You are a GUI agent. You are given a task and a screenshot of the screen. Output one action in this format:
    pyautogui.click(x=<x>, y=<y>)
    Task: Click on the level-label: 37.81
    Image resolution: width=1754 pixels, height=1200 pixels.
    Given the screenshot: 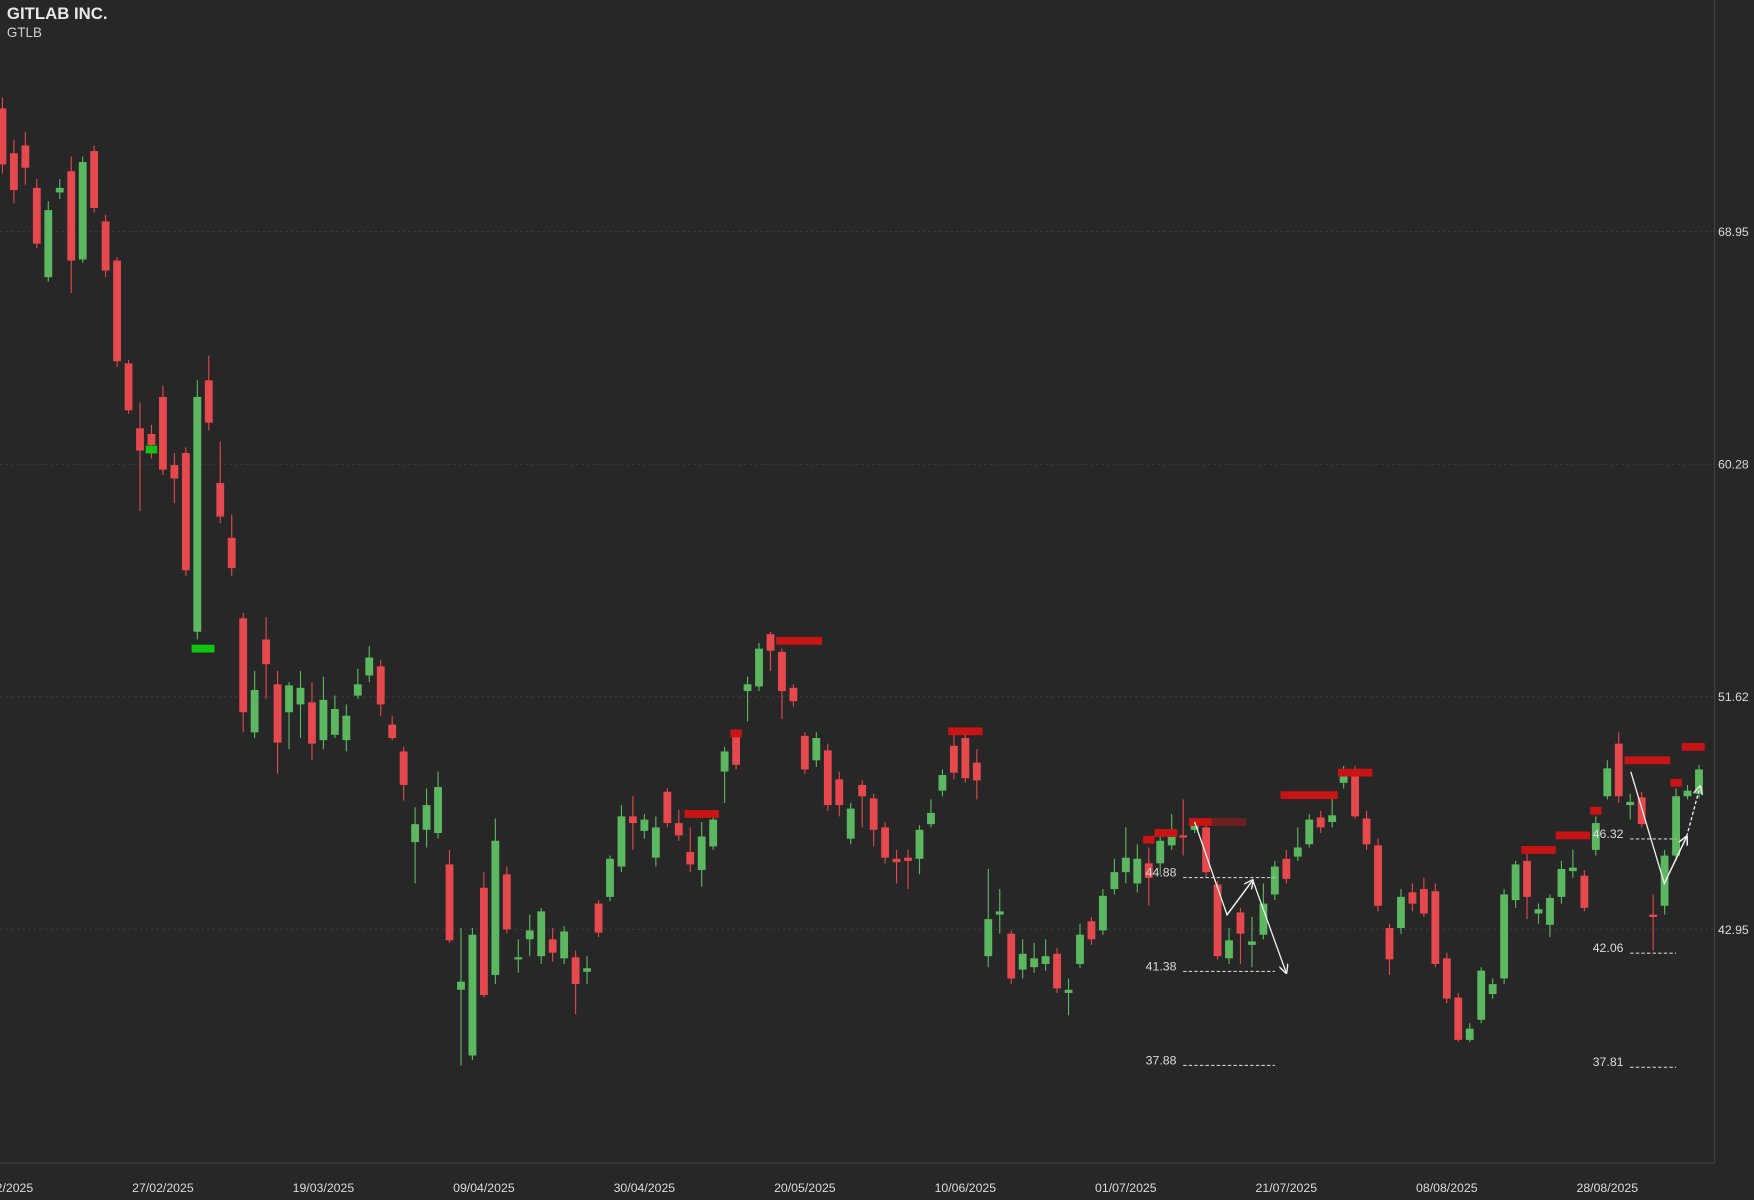 What is the action you would take?
    pyautogui.click(x=1608, y=1062)
    